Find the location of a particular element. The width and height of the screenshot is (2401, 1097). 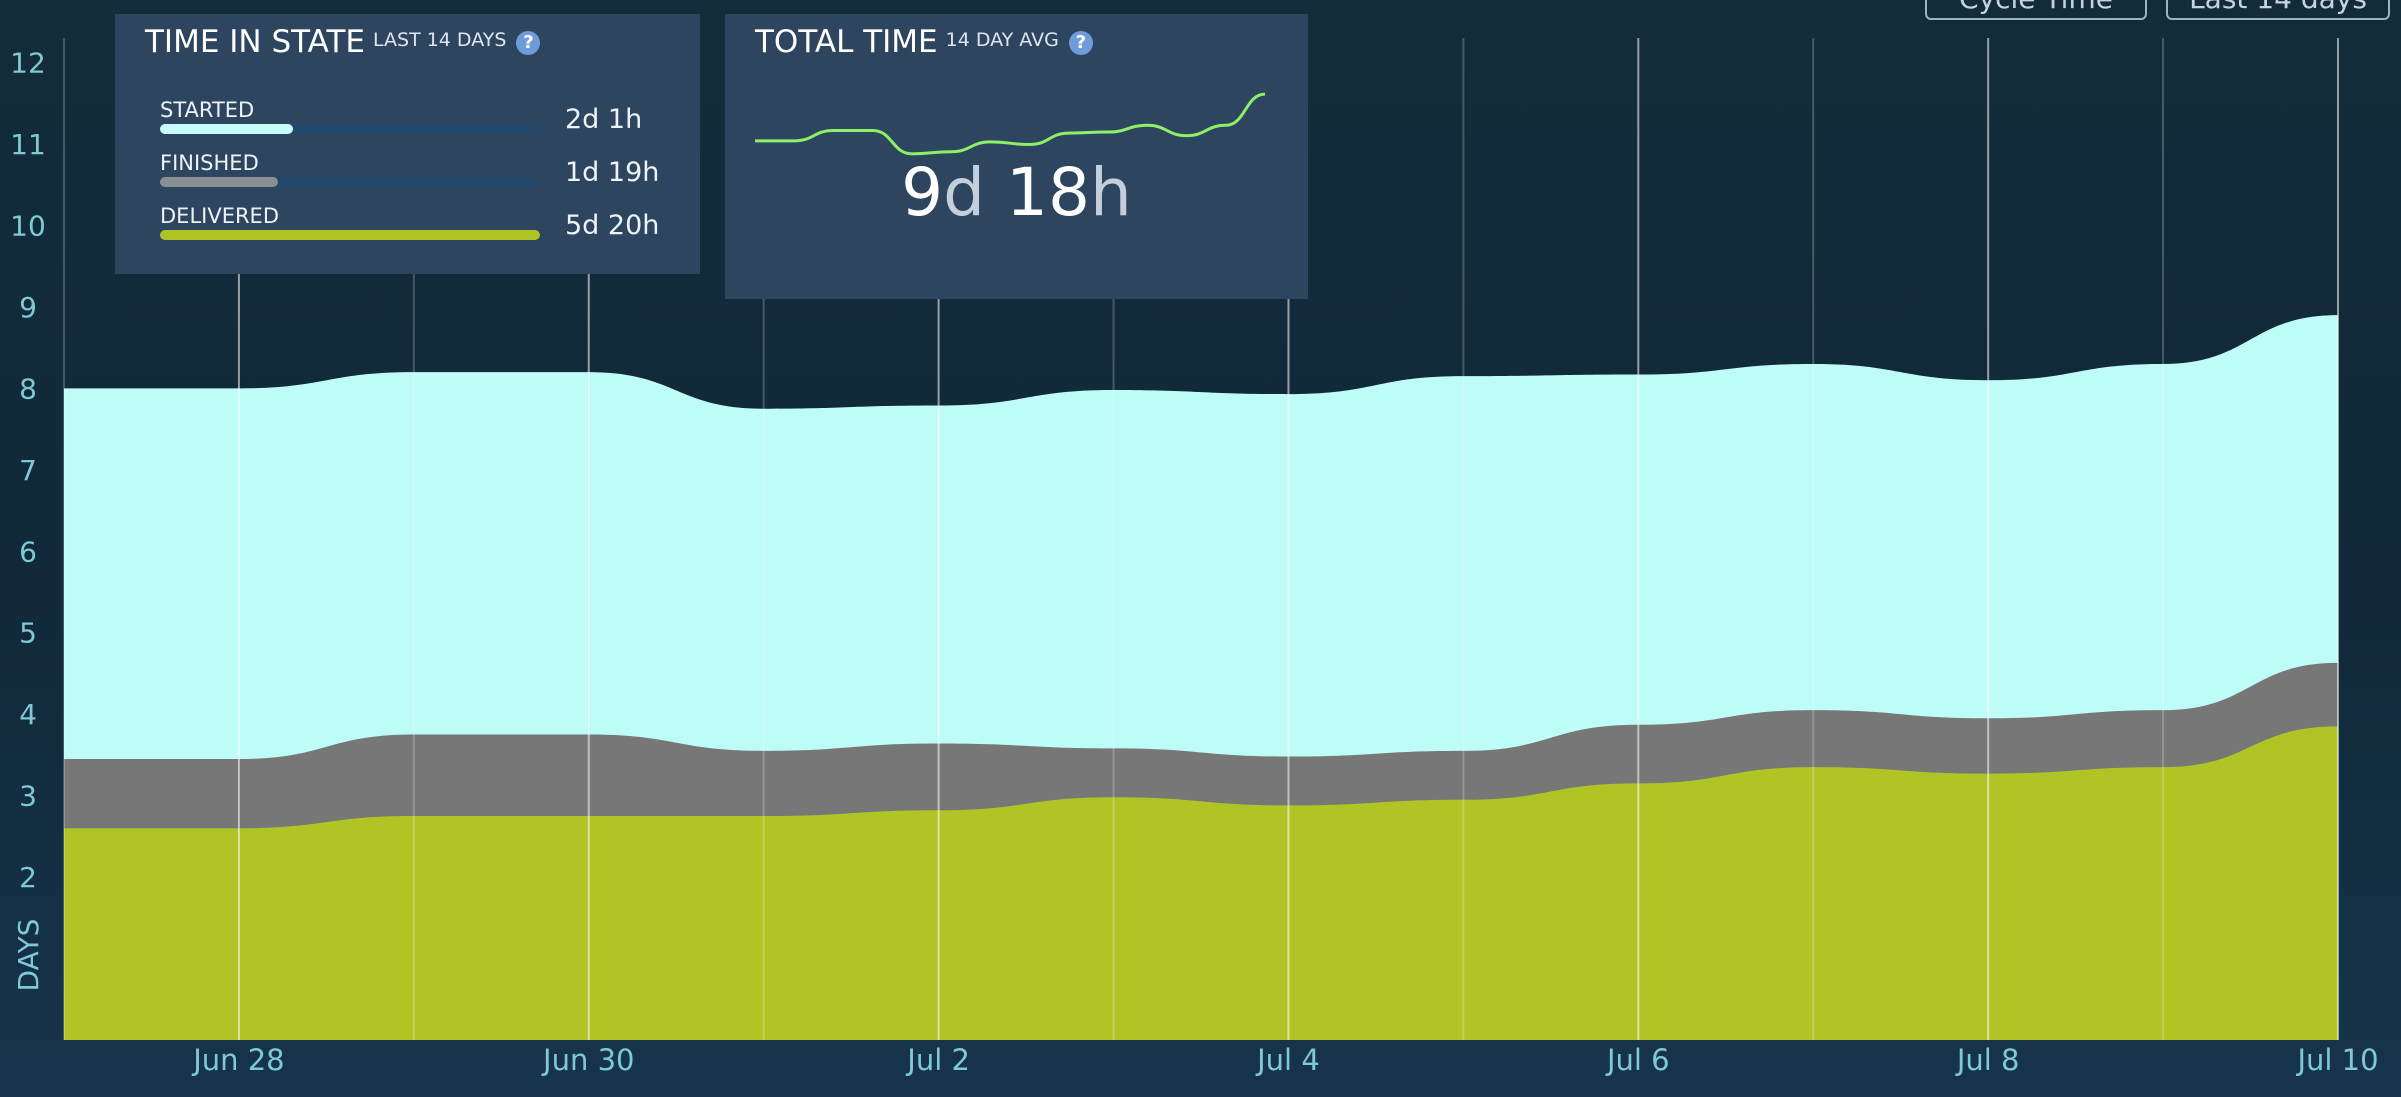

y-tick-label: 10 is located at coordinates (28, 225).